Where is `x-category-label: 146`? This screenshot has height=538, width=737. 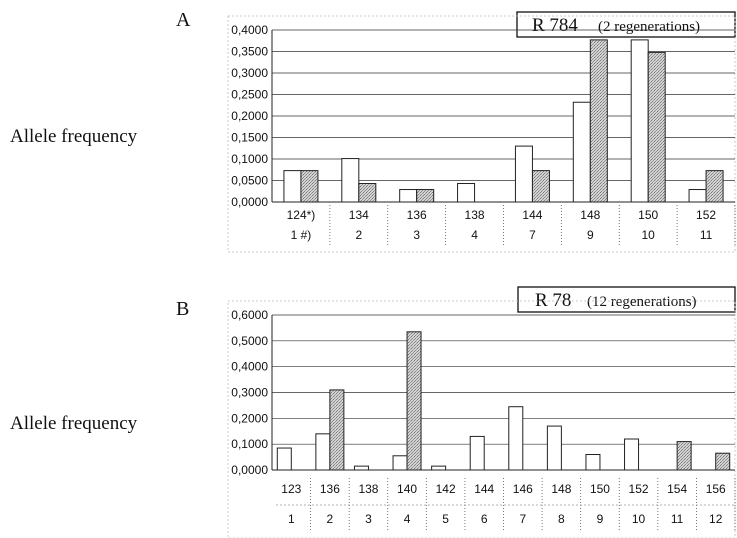
x-category-label: 146 is located at coordinates (523, 489).